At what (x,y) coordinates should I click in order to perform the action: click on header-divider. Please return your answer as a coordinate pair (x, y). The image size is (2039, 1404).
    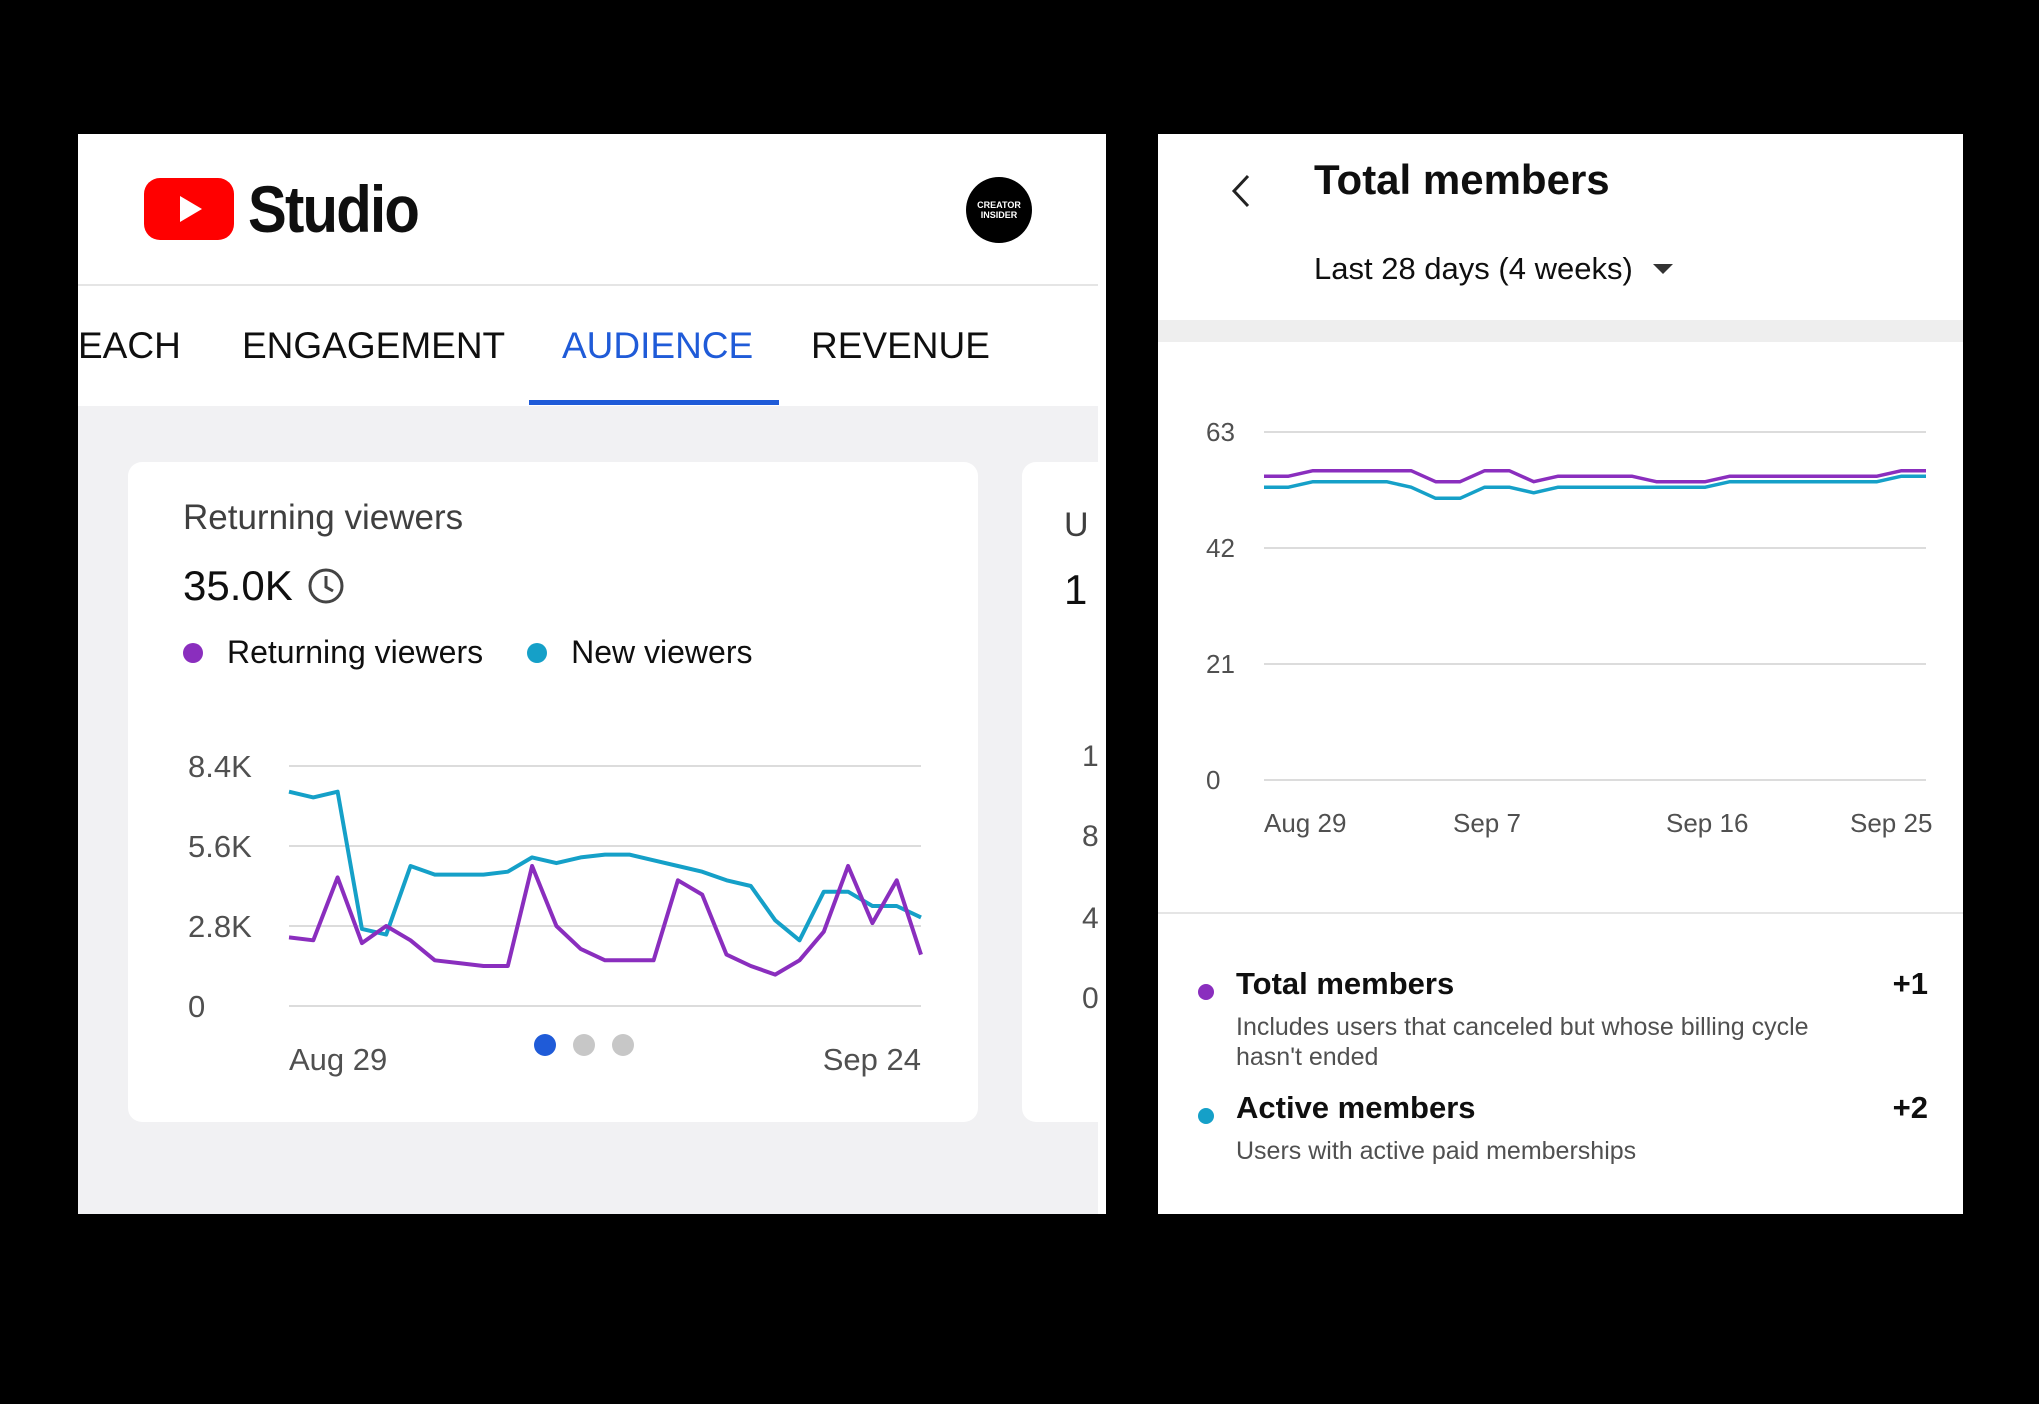
    Looking at the image, I should click on (588, 285).